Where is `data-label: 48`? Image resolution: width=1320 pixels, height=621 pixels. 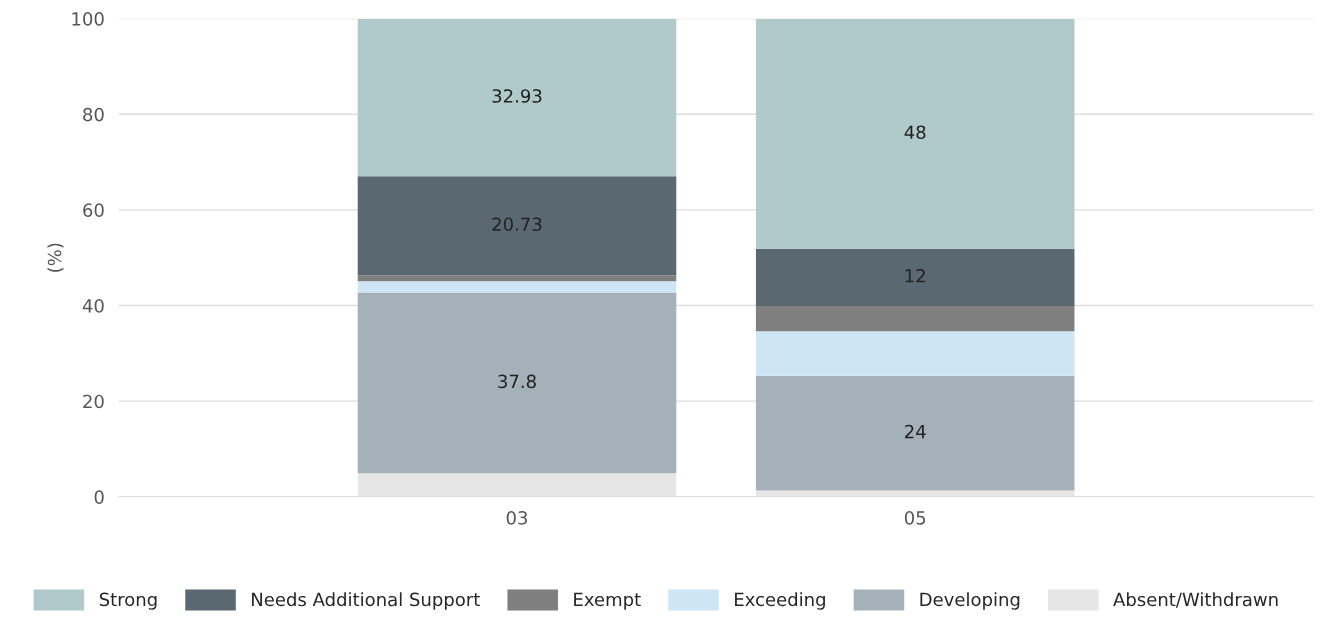 data-label: 48 is located at coordinates (915, 132).